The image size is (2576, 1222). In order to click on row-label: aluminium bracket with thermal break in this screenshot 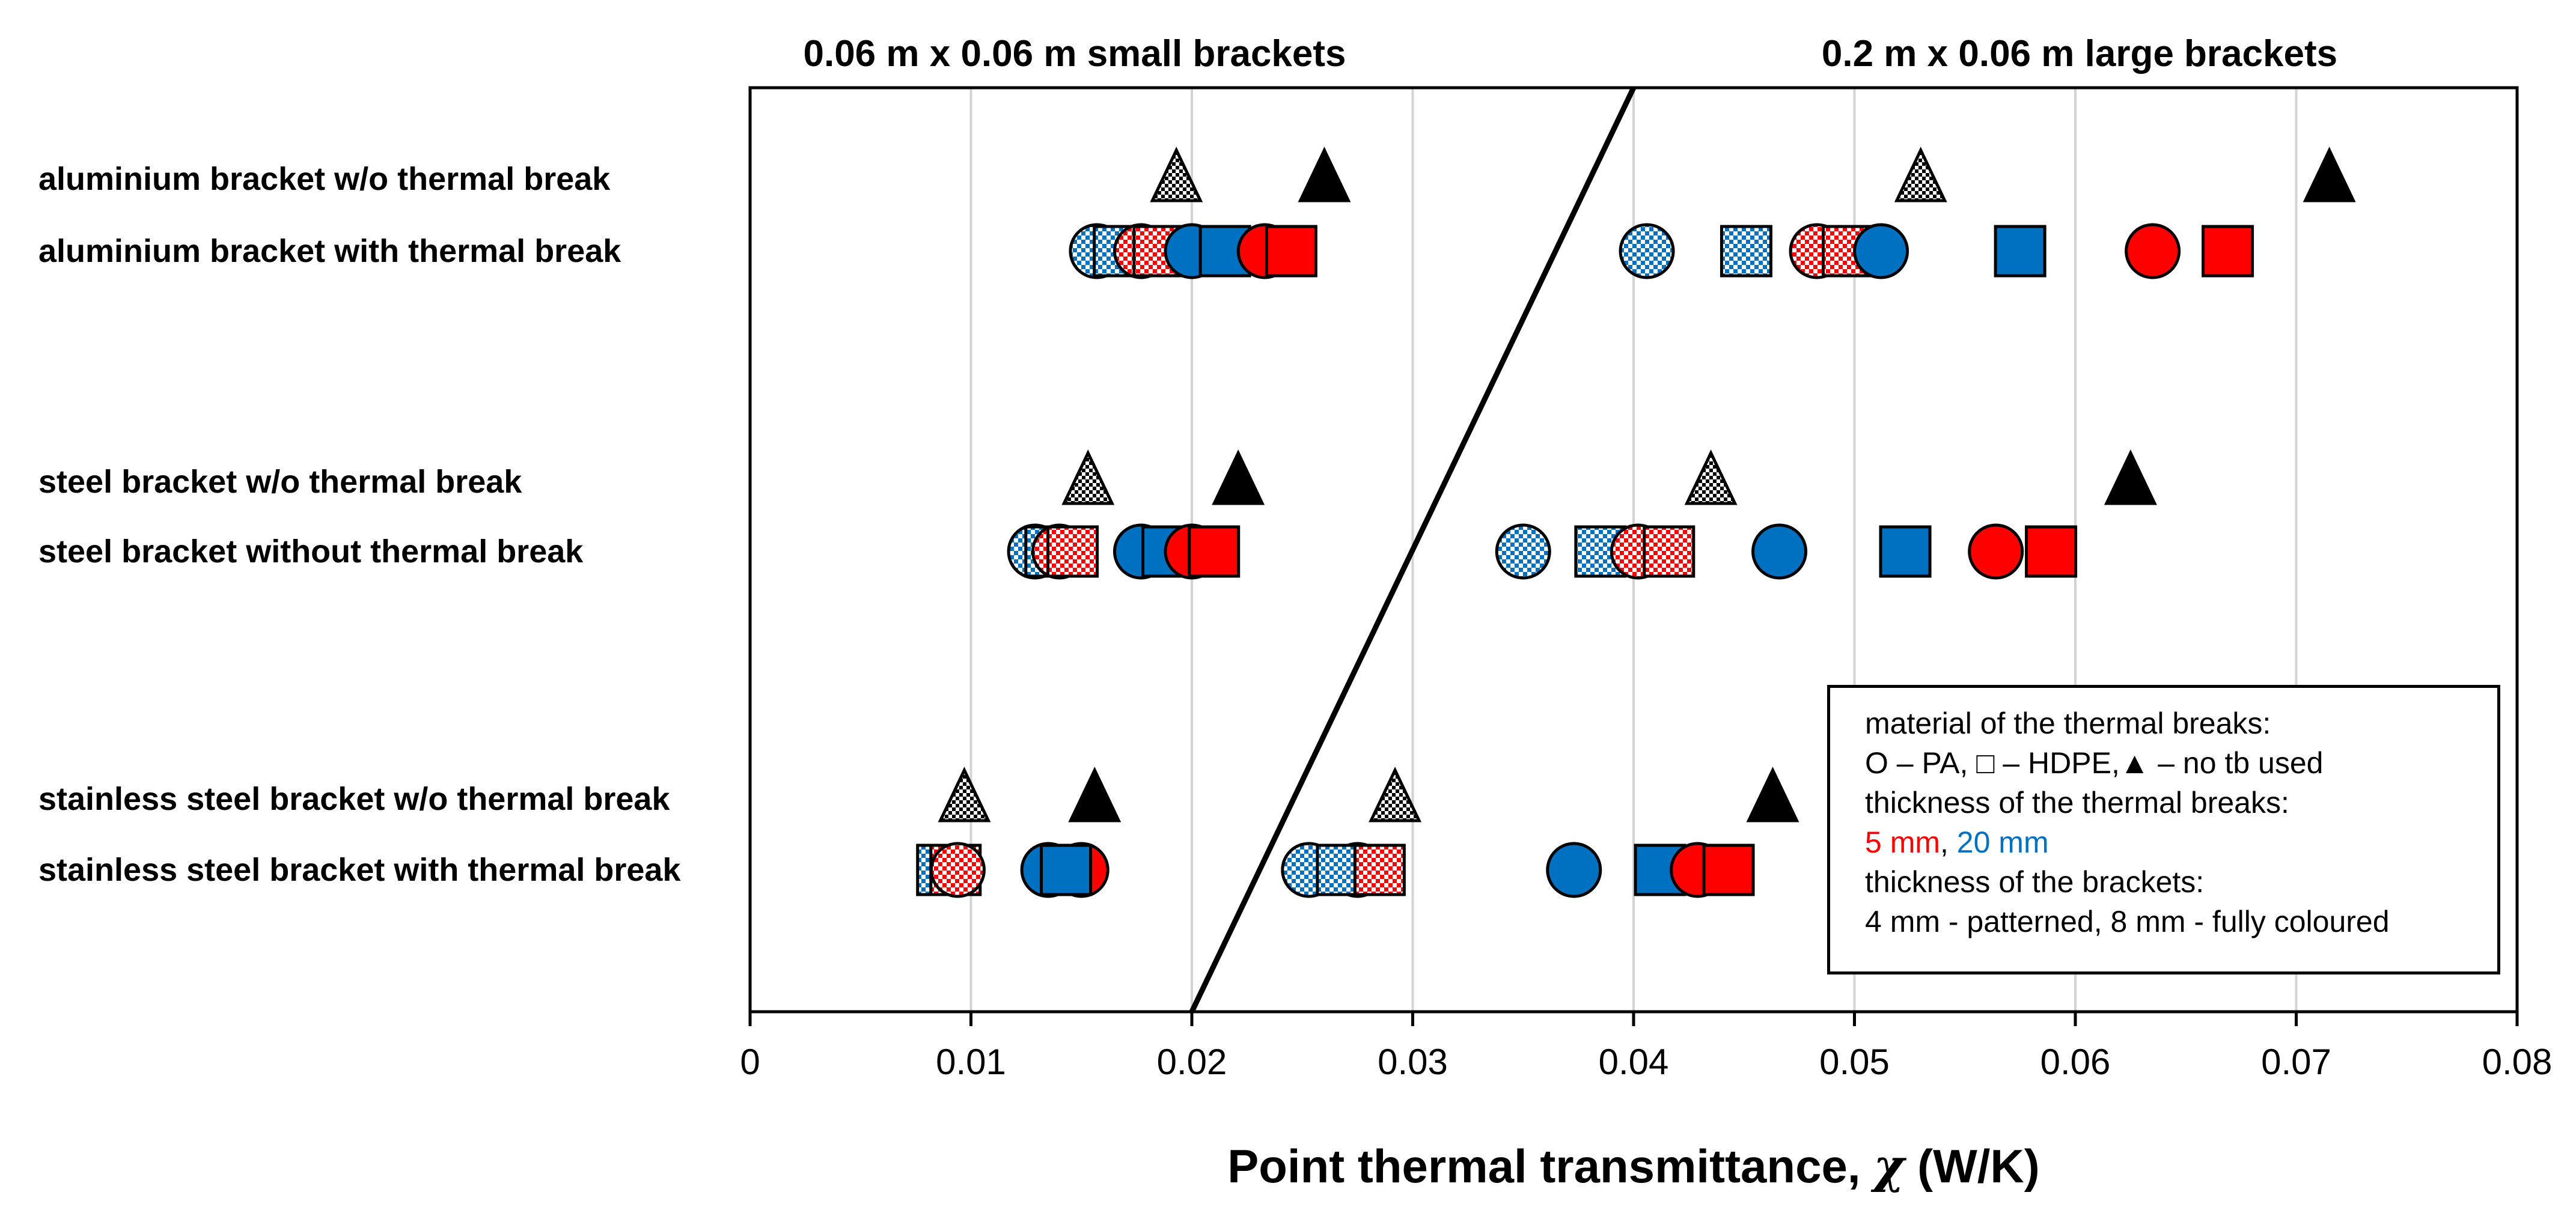, I will do `click(329, 251)`.